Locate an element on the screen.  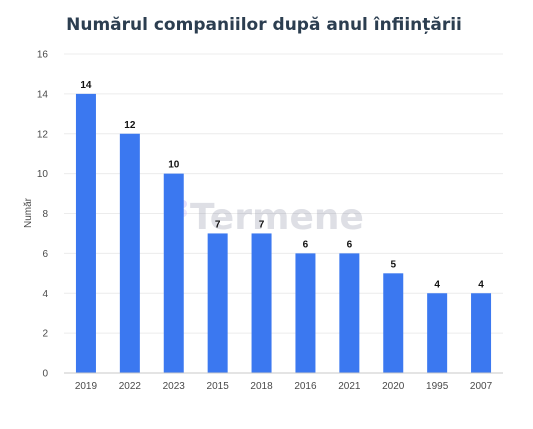
x-axis-ticks: 2019 2022 2023 2015 2018 2016 2021 2020 1995 2007 is located at coordinates (284, 386).